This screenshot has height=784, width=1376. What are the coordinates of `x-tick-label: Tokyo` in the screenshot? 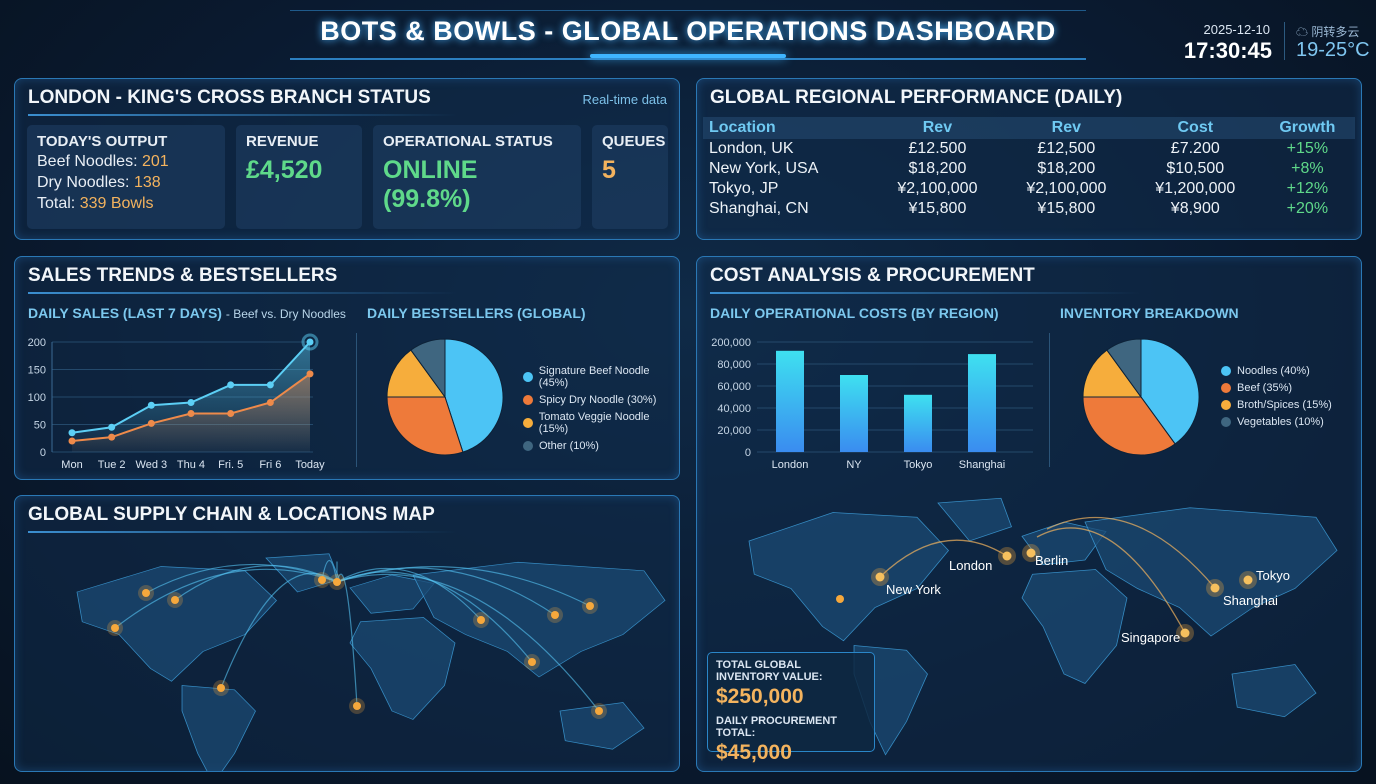 It's located at (918, 465).